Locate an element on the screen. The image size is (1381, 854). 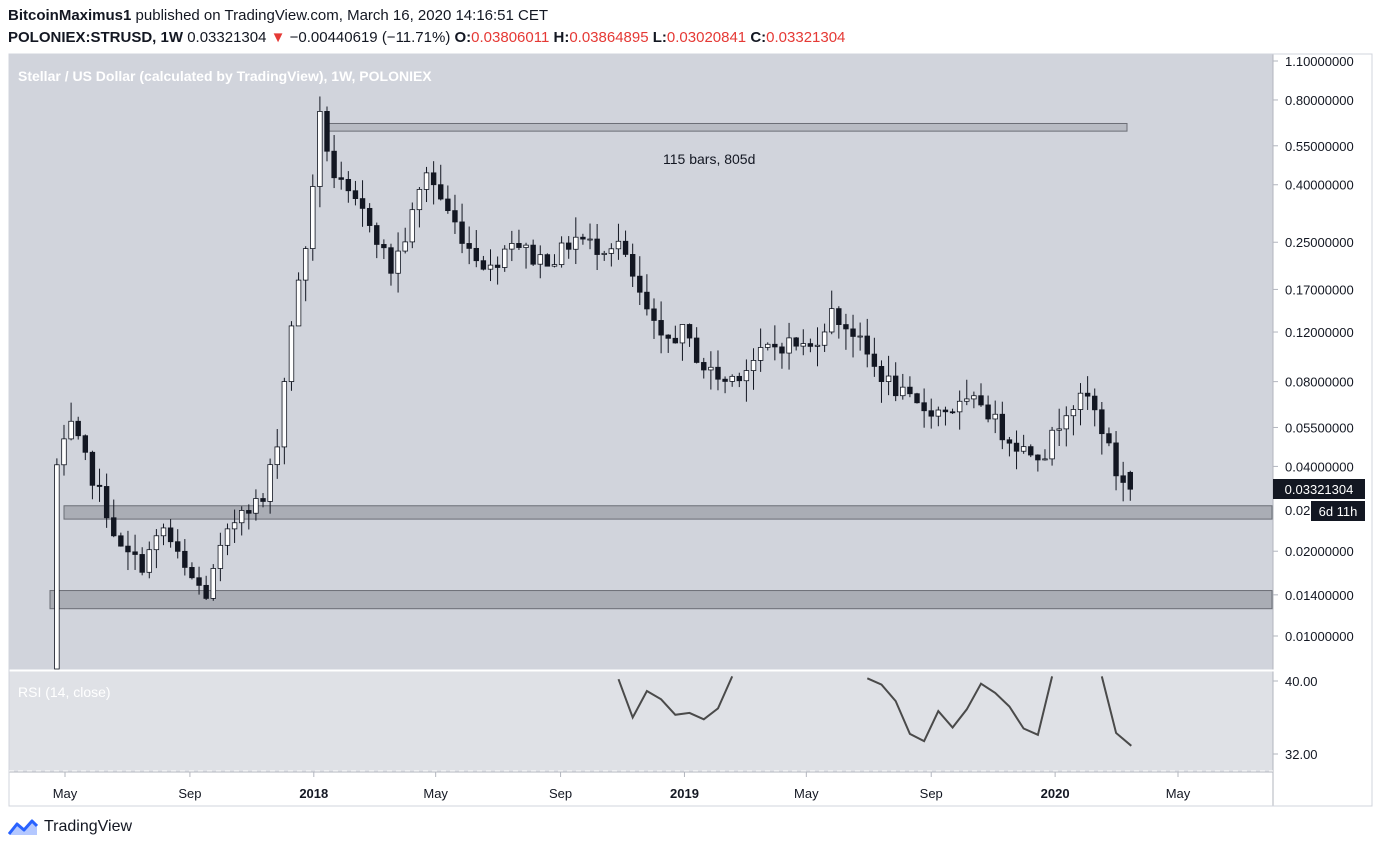
price-tick-label: 0.25000000 is located at coordinates (1319, 242).